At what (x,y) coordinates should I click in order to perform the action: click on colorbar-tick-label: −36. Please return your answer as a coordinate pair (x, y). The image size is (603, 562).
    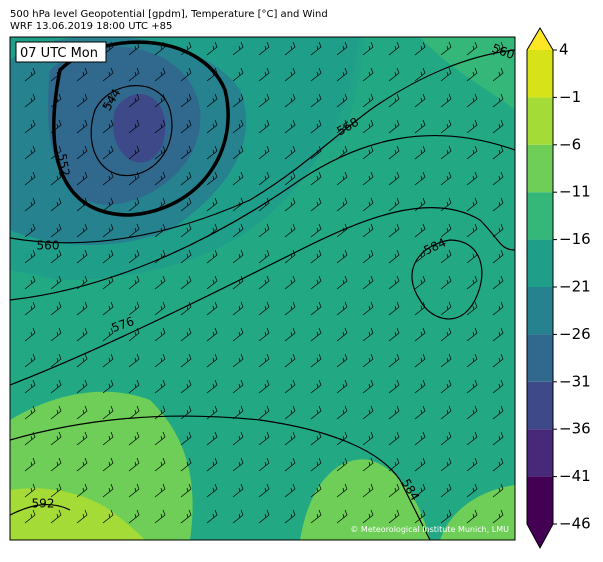
    Looking at the image, I should click on (575, 429).